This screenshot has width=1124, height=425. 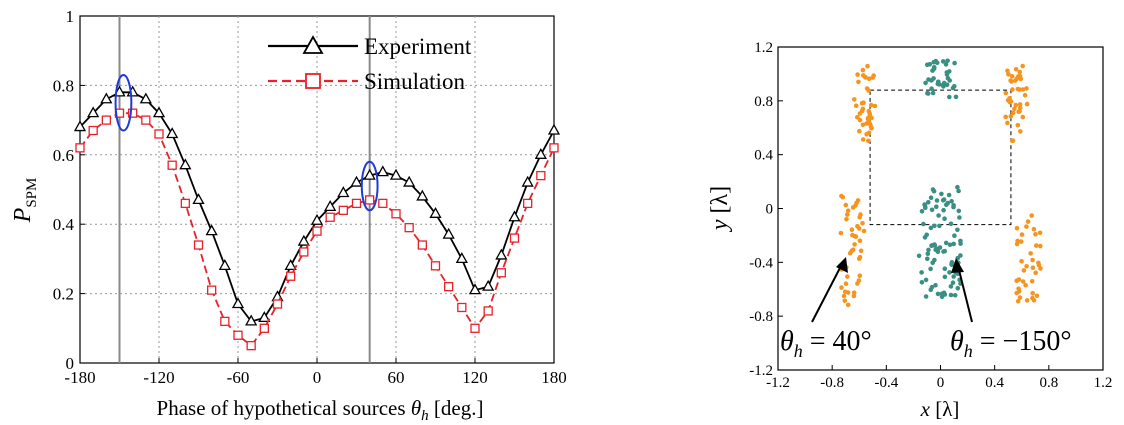 I want to click on highlight-ellipses, so click(x=246, y=142).